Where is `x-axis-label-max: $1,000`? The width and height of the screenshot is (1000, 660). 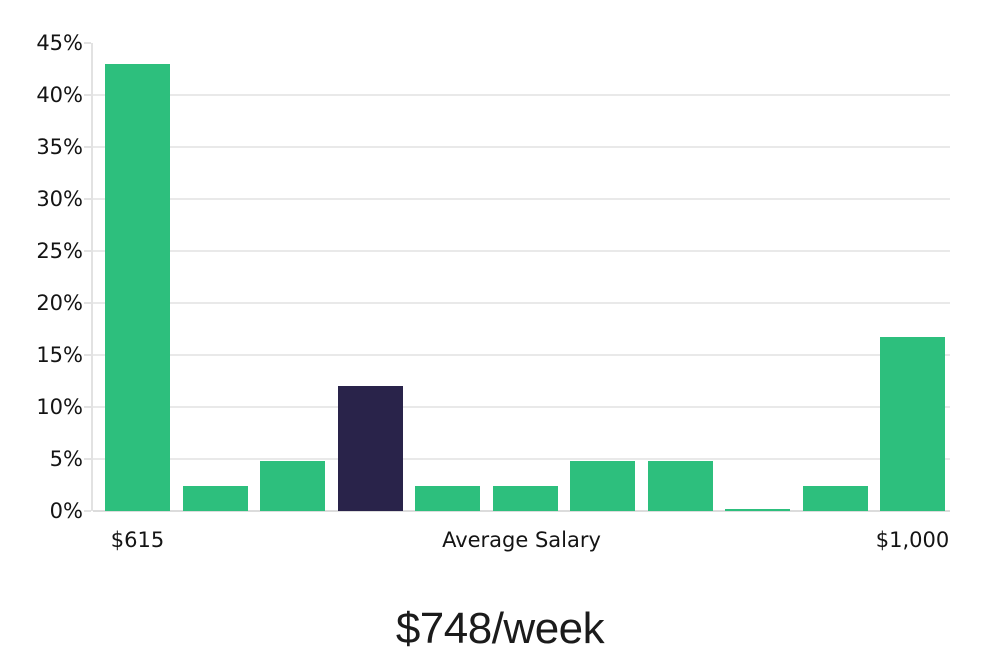
x-axis-label-max: $1,000 is located at coordinates (912, 540).